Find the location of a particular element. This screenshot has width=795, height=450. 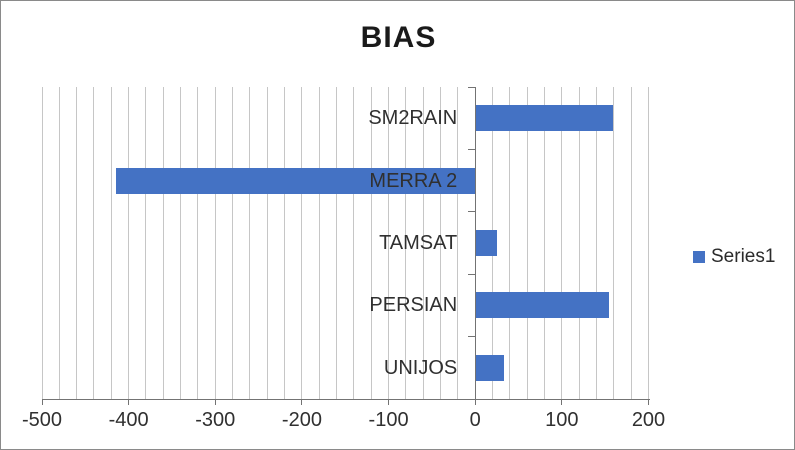

category-label-unijos: UNIJOS is located at coordinates (420, 367).